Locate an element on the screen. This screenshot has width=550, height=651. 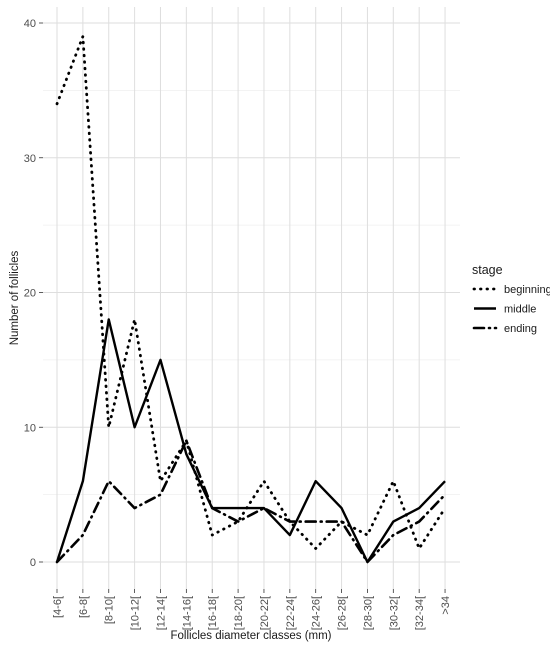
x-axis-title: Follicles diameter classes (mm) is located at coordinates (250, 636).